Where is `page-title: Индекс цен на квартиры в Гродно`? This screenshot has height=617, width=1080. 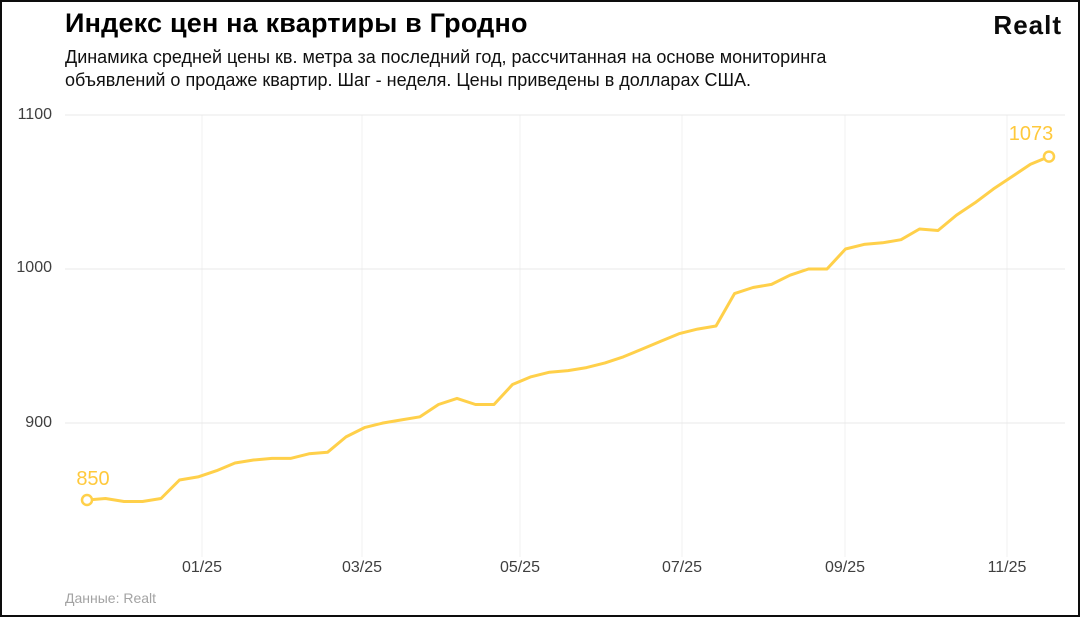 page-title: Индекс цен на квартиры в Гродно is located at coordinates (296, 23).